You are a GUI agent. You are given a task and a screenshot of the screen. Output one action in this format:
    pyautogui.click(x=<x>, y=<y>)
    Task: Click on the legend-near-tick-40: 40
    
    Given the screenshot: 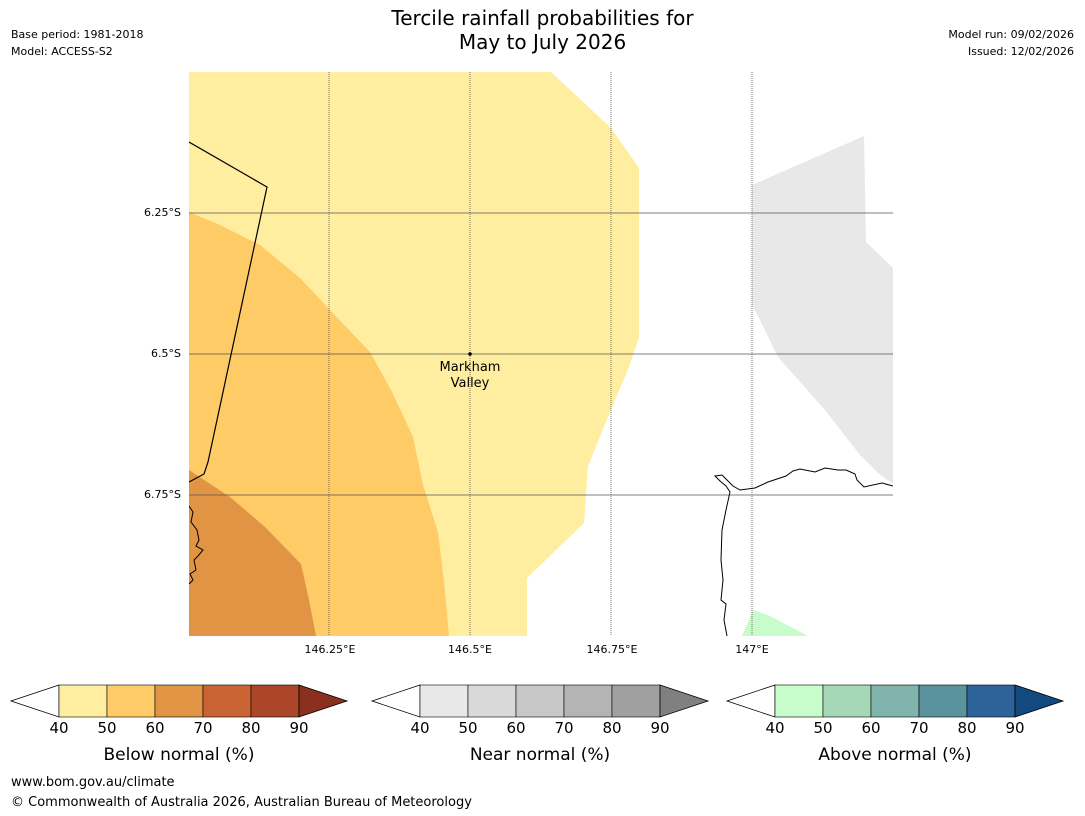 What is the action you would take?
    pyautogui.click(x=420, y=728)
    